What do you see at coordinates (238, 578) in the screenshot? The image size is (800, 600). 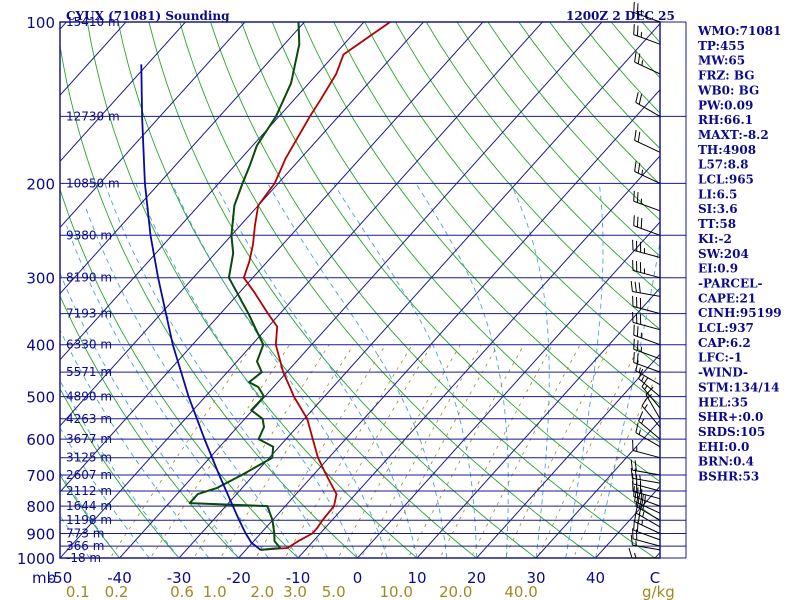 I see `temperature-tick-label: -20` at bounding box center [238, 578].